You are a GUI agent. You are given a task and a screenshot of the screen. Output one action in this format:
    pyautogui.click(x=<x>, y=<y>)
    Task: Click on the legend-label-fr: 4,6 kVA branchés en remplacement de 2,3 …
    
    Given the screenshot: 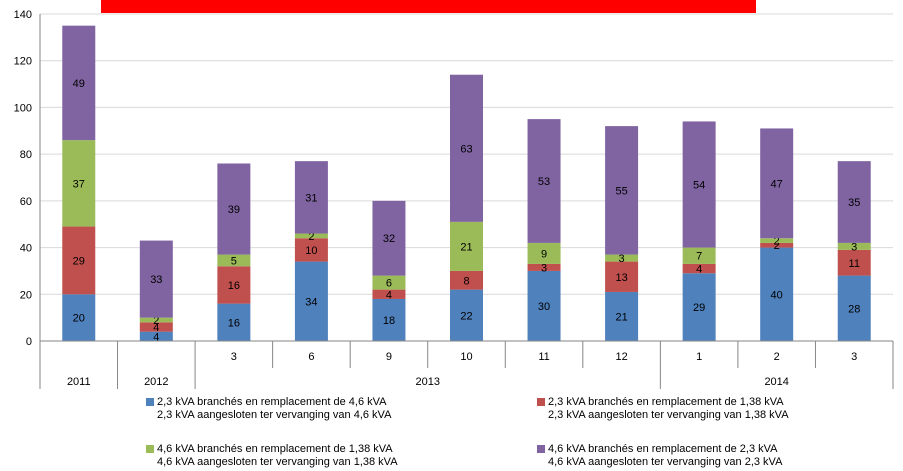 What is the action you would take?
    pyautogui.click(x=663, y=449)
    